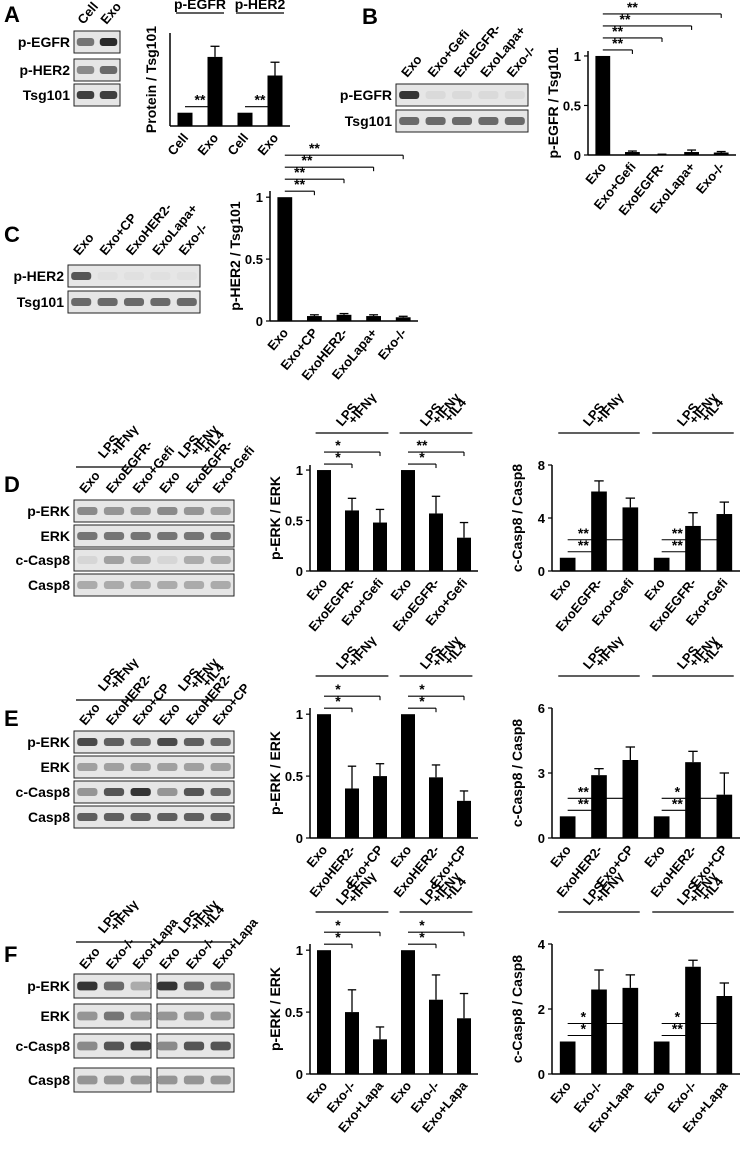 The image size is (745, 1173). Describe the element at coordinates (38, 276) in the screenshot. I see `blot-row-label: p-HER2` at that location.